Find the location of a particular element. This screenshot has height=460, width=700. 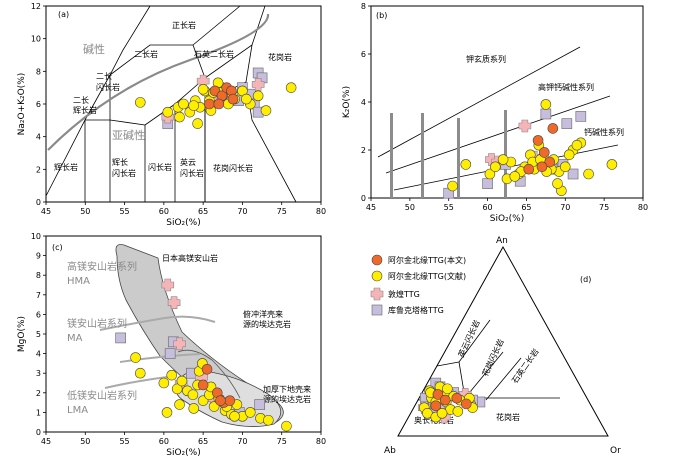

adakite-oceanic-boundary is located at coordinates (209, 374).